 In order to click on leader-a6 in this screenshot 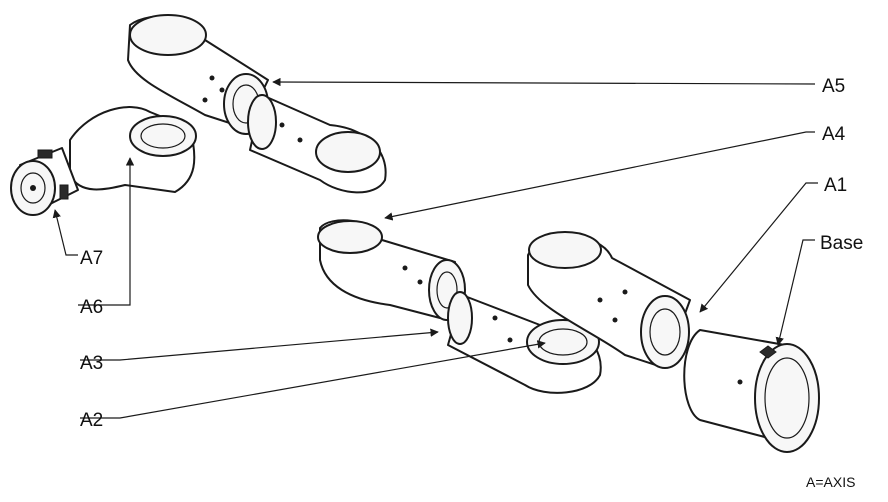, I will do `click(106, 231)`.